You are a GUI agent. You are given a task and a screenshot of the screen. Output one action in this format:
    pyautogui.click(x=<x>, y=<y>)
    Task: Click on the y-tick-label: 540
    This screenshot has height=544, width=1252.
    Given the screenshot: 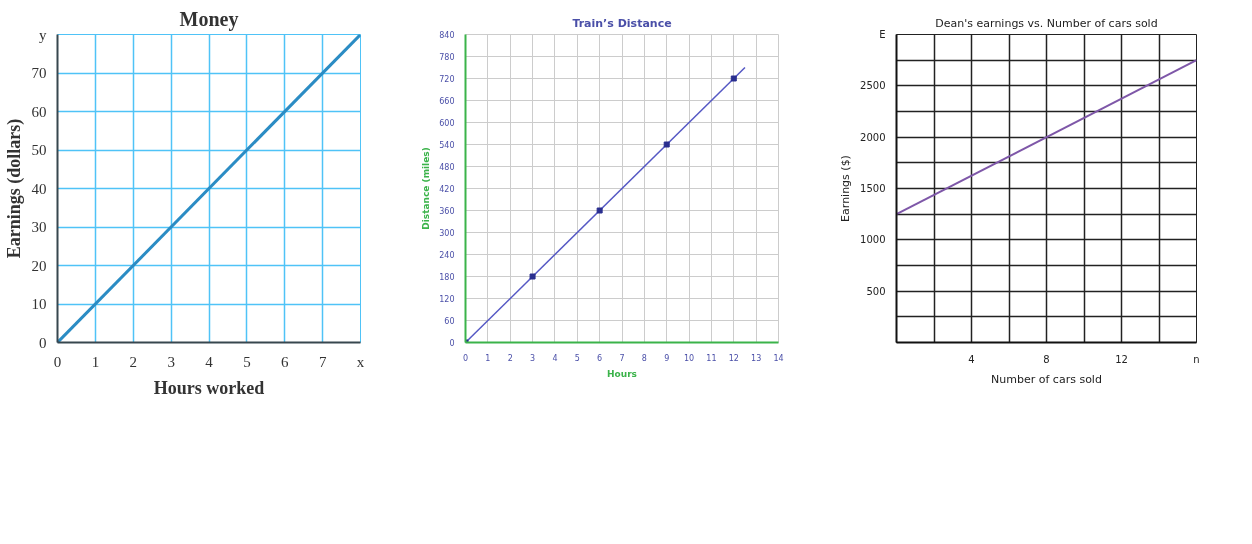 What is the action you would take?
    pyautogui.click(x=447, y=145)
    